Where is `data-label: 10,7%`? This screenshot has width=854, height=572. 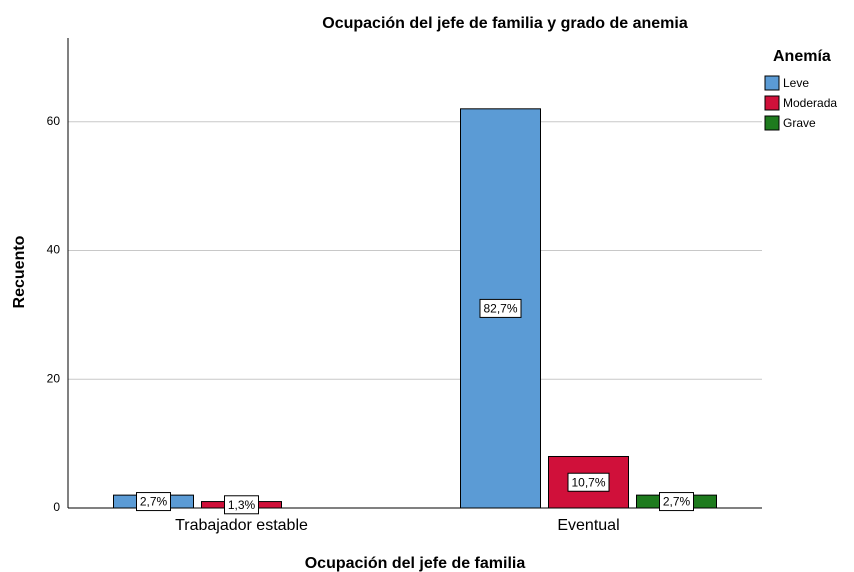
data-label: 10,7% is located at coordinates (588, 482).